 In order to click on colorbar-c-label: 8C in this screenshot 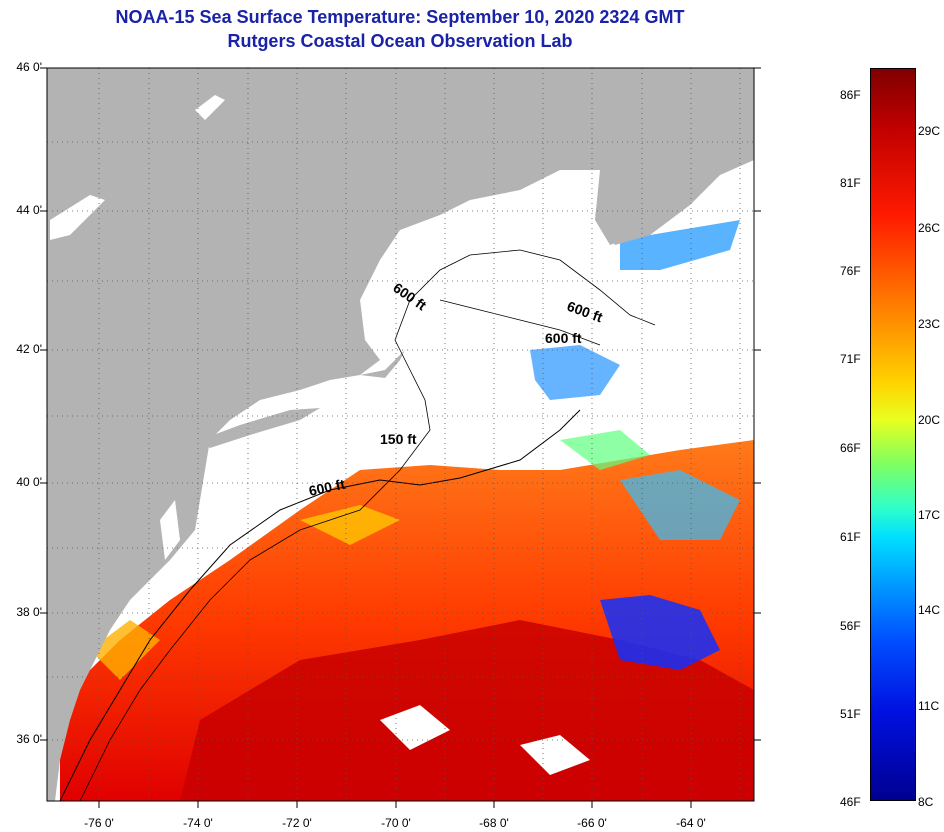, I will do `click(926, 802)`.